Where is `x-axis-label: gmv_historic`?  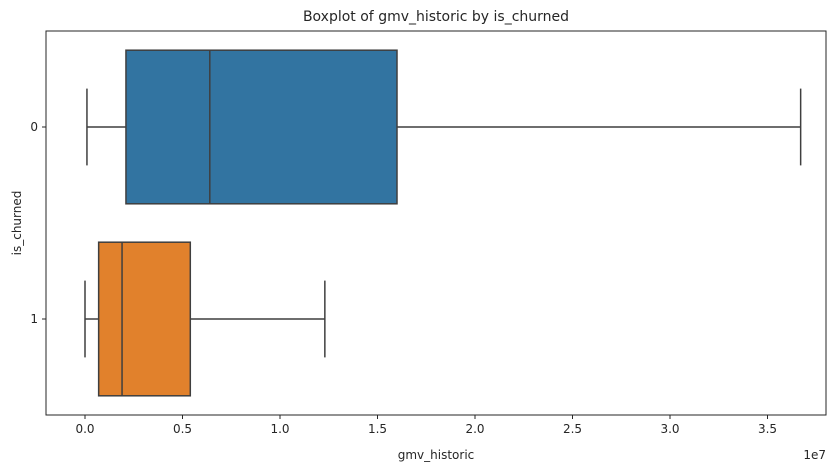 x-axis-label: gmv_historic is located at coordinates (436, 455).